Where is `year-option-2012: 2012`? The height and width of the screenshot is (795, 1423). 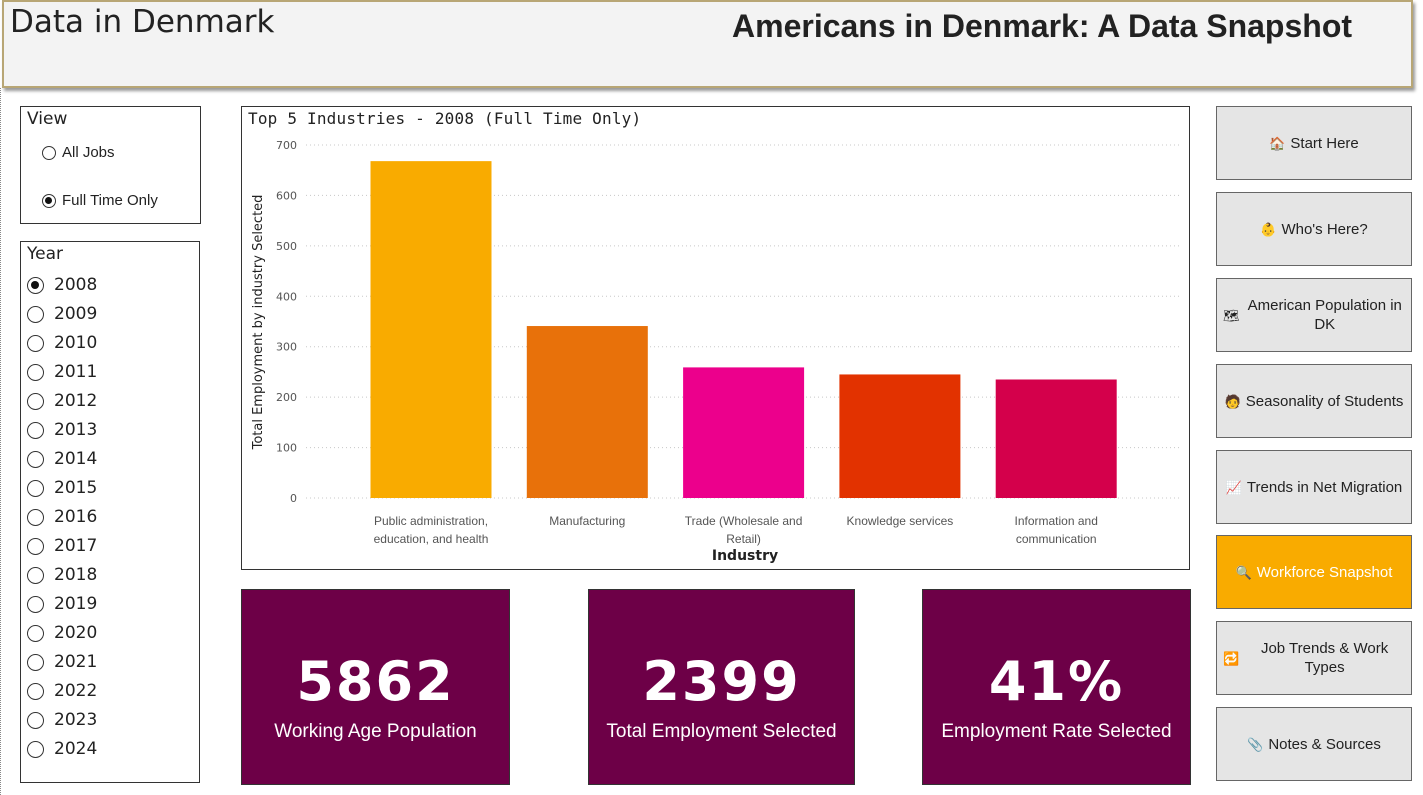
year-option-2012: 2012 is located at coordinates (62, 401).